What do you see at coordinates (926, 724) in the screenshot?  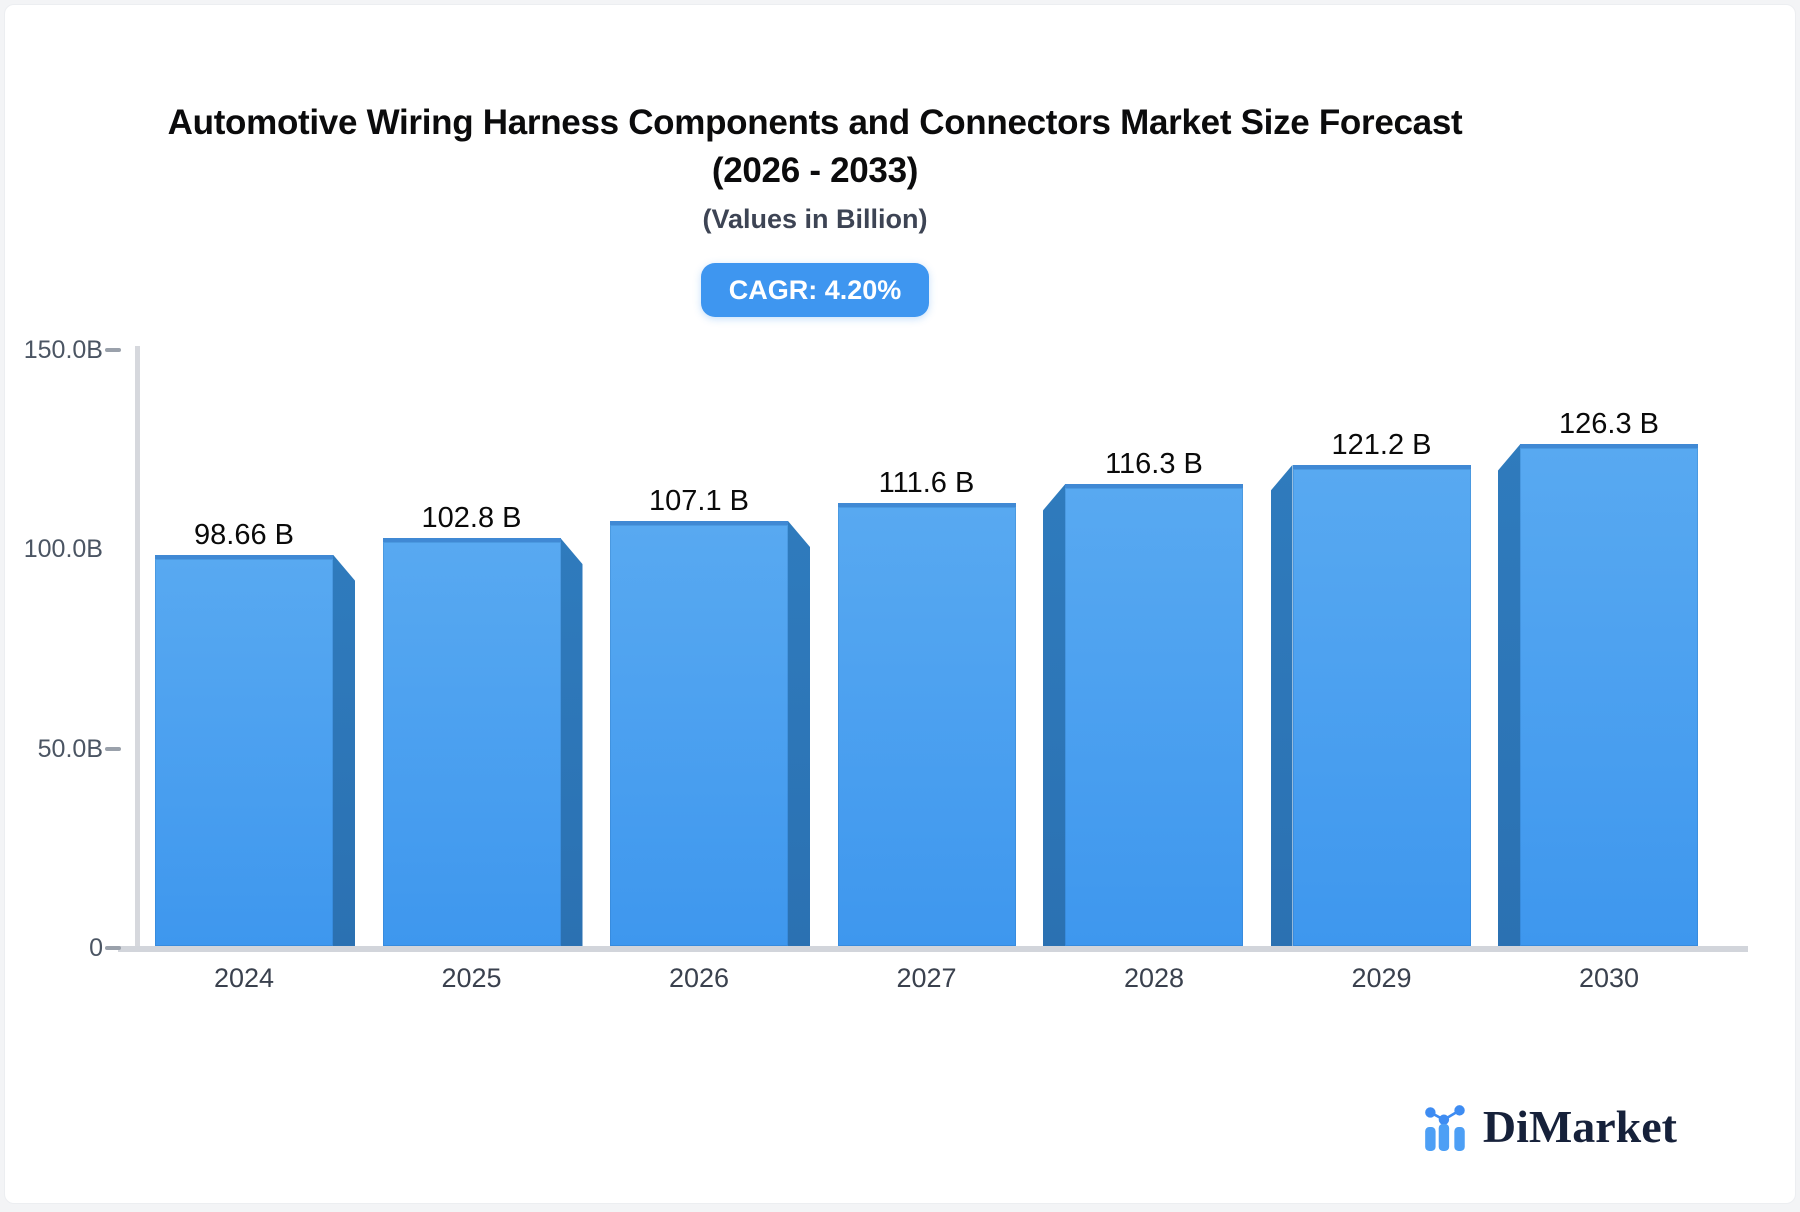 I see `bar-2027` at bounding box center [926, 724].